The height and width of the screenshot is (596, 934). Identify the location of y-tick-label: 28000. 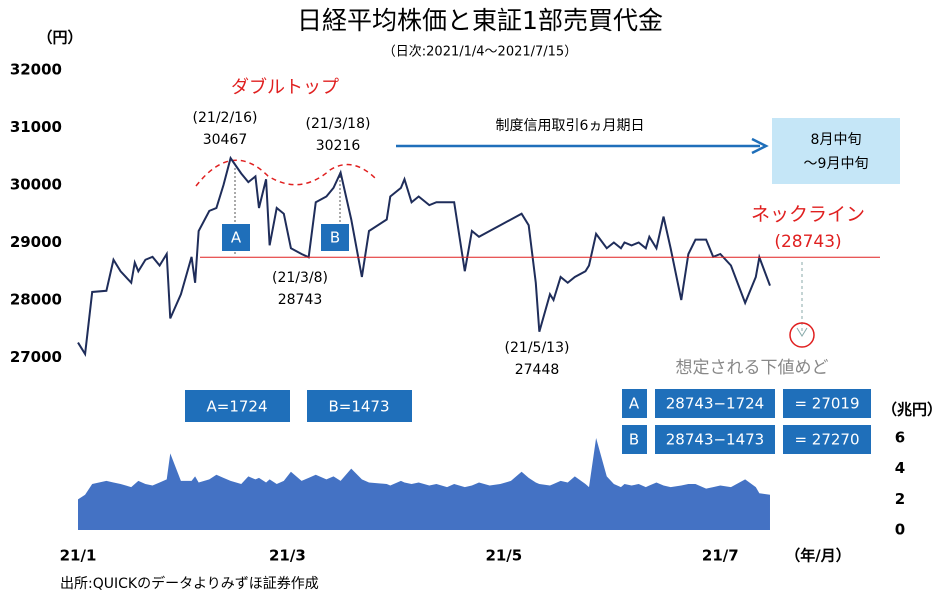
(36, 300).